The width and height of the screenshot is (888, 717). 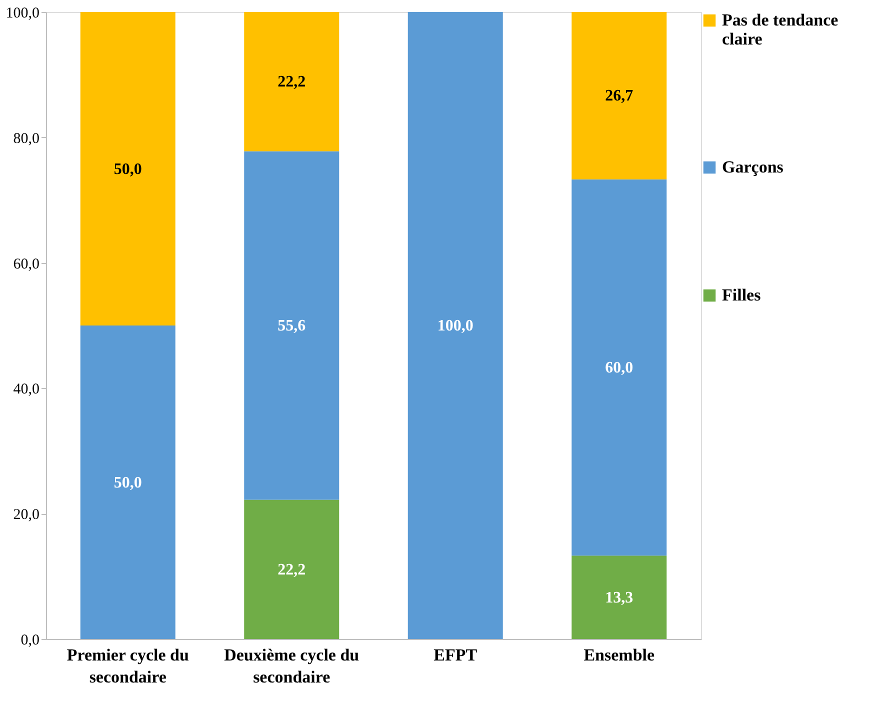 I want to click on data-label: 26,7, so click(x=619, y=96).